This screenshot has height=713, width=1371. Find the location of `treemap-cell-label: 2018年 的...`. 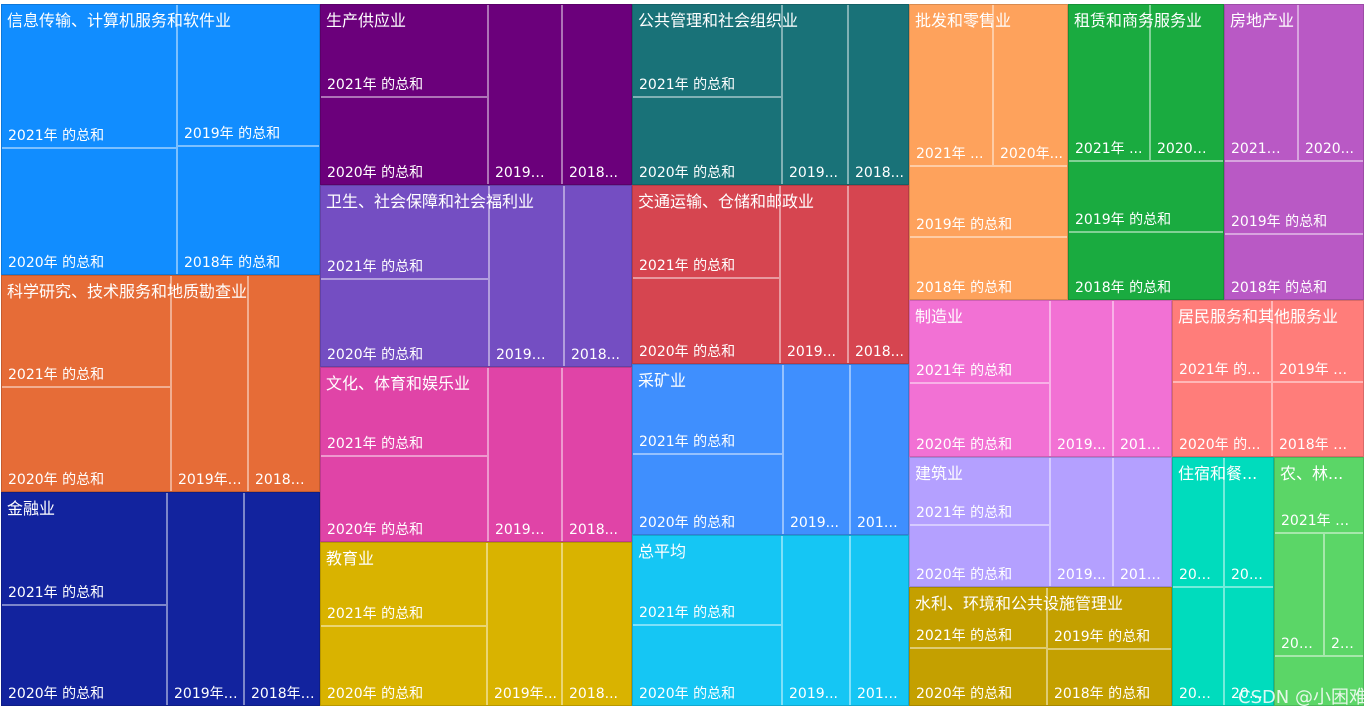

treemap-cell-label: 2018年 的... is located at coordinates (1319, 445).